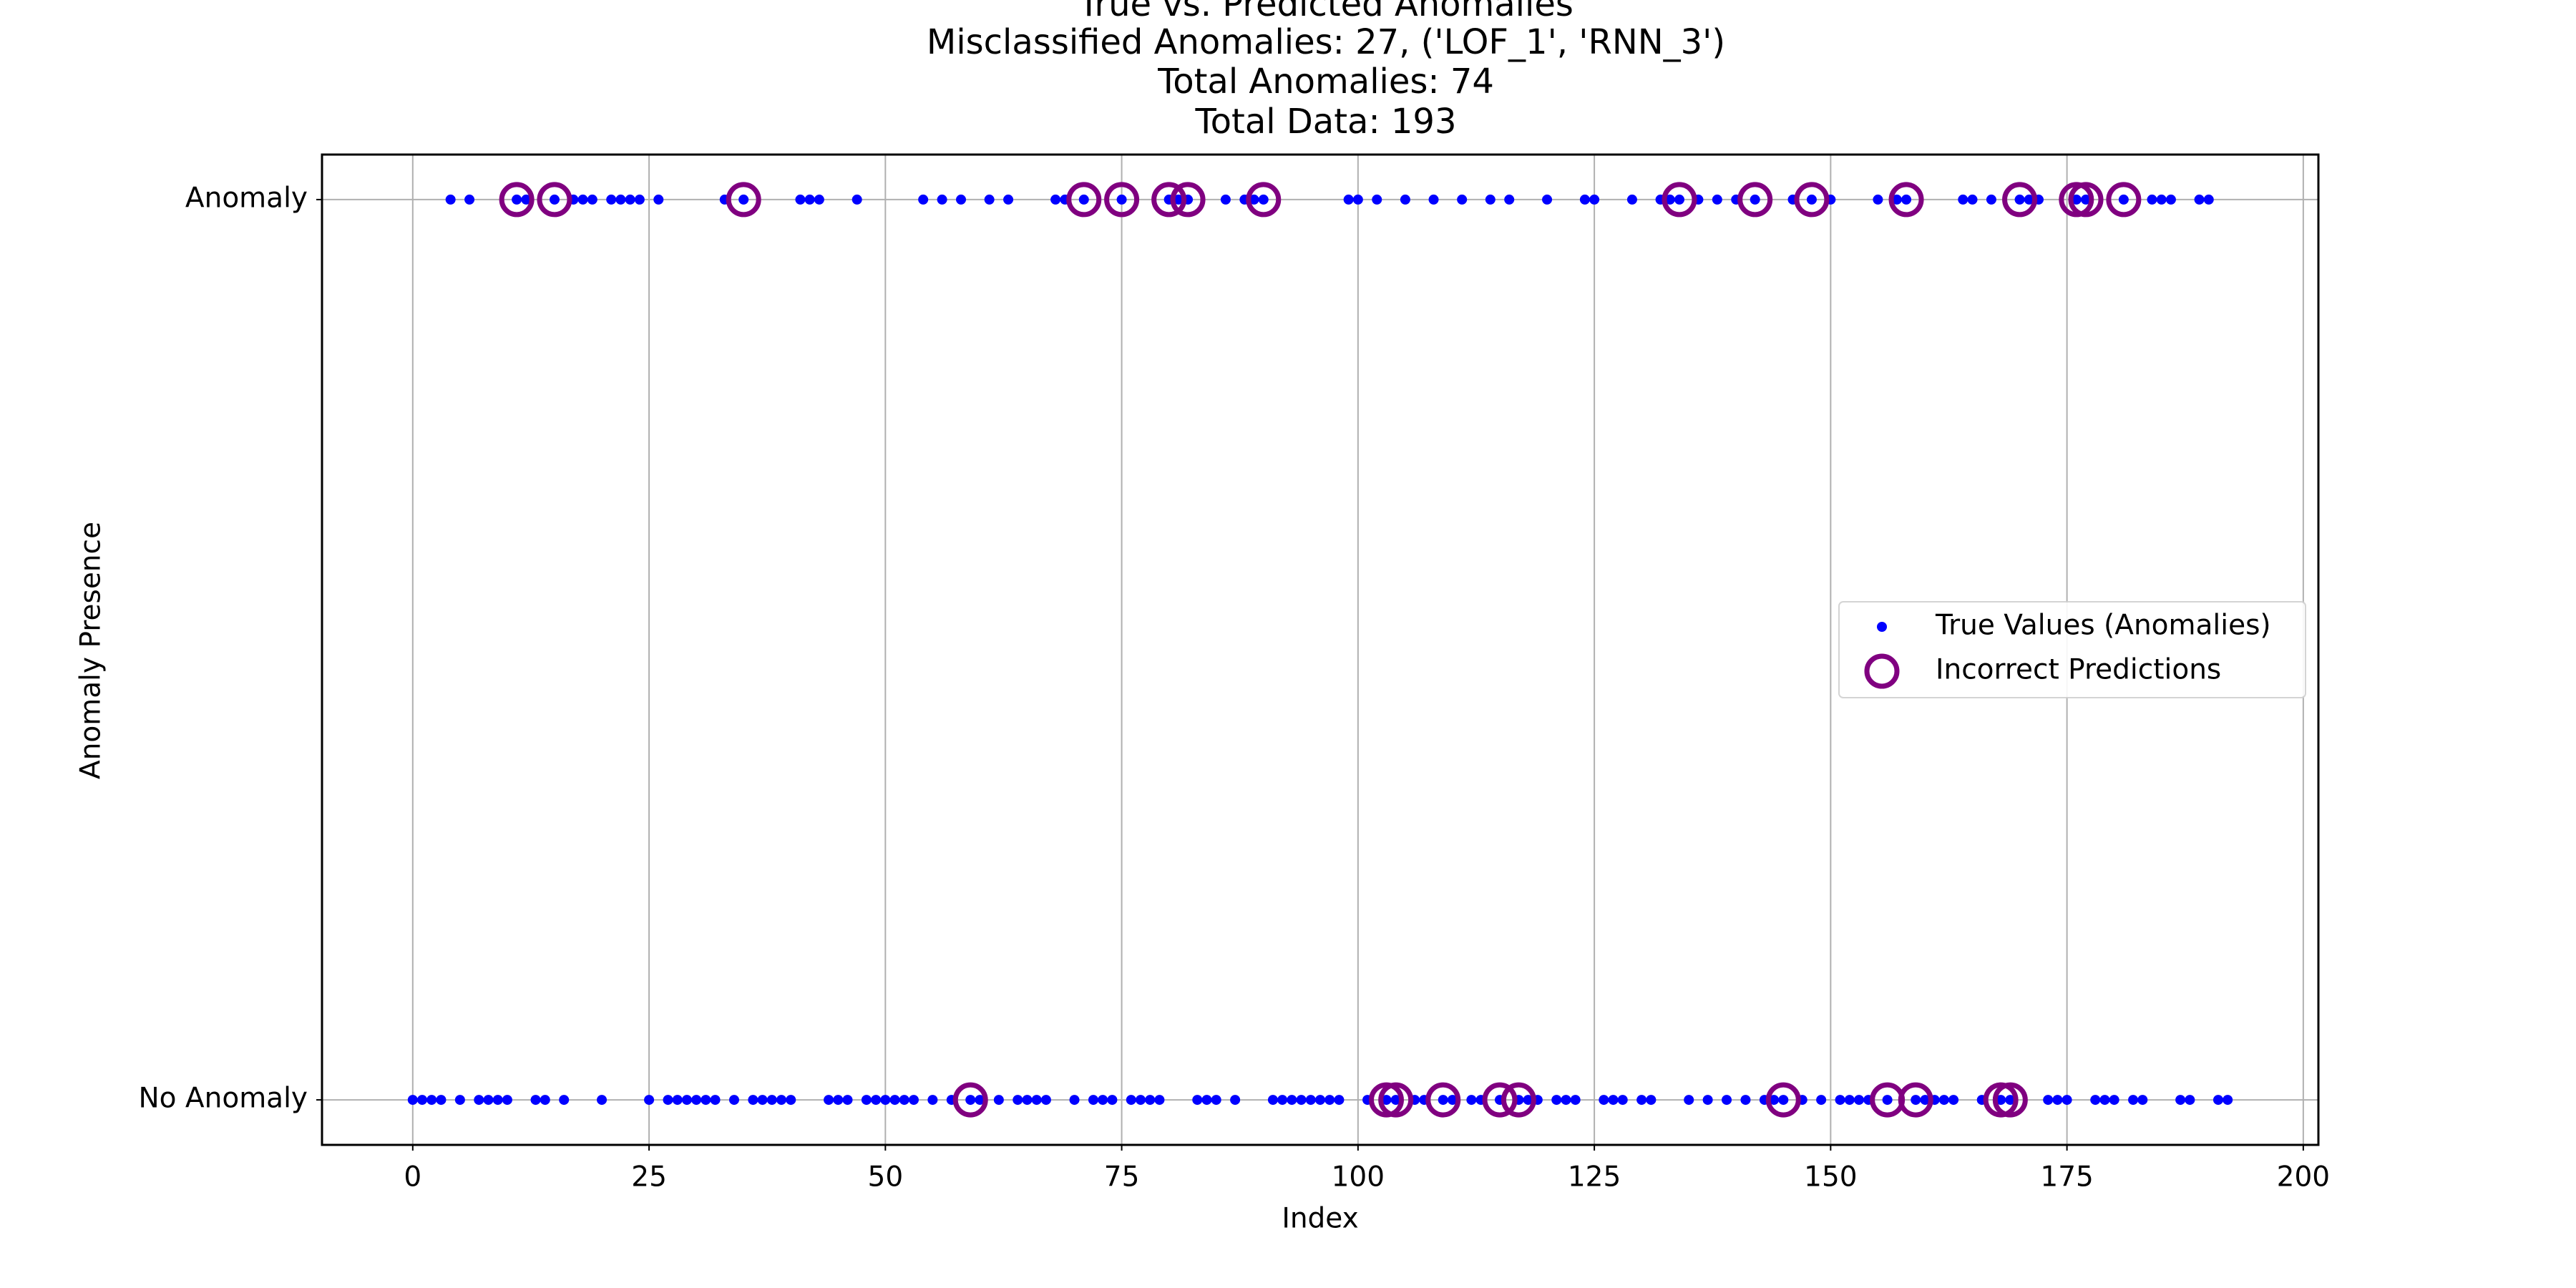 The image size is (2576, 1288). Describe the element at coordinates (886, 1177) in the screenshot. I see `x-tick-label: 50` at that location.